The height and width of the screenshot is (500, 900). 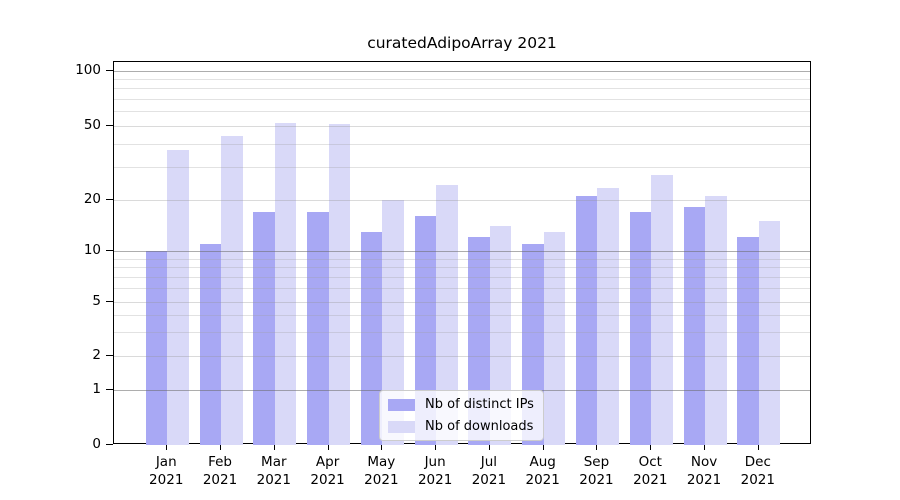 What do you see at coordinates (461, 415) in the screenshot?
I see `legend: Nb of distinct IPs Nb of downloads` at bounding box center [461, 415].